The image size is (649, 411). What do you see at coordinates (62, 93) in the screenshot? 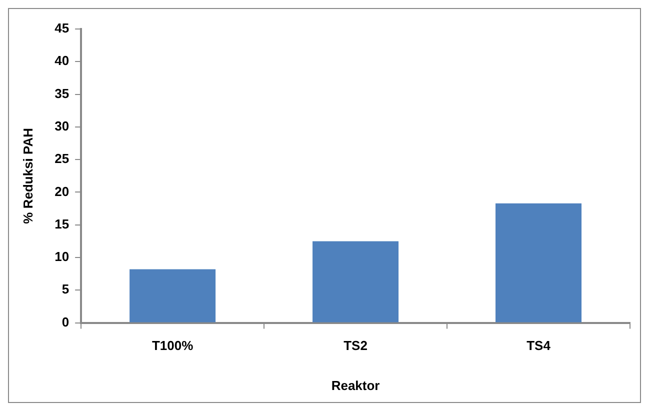
I see `y-tick-label: 35` at bounding box center [62, 93].